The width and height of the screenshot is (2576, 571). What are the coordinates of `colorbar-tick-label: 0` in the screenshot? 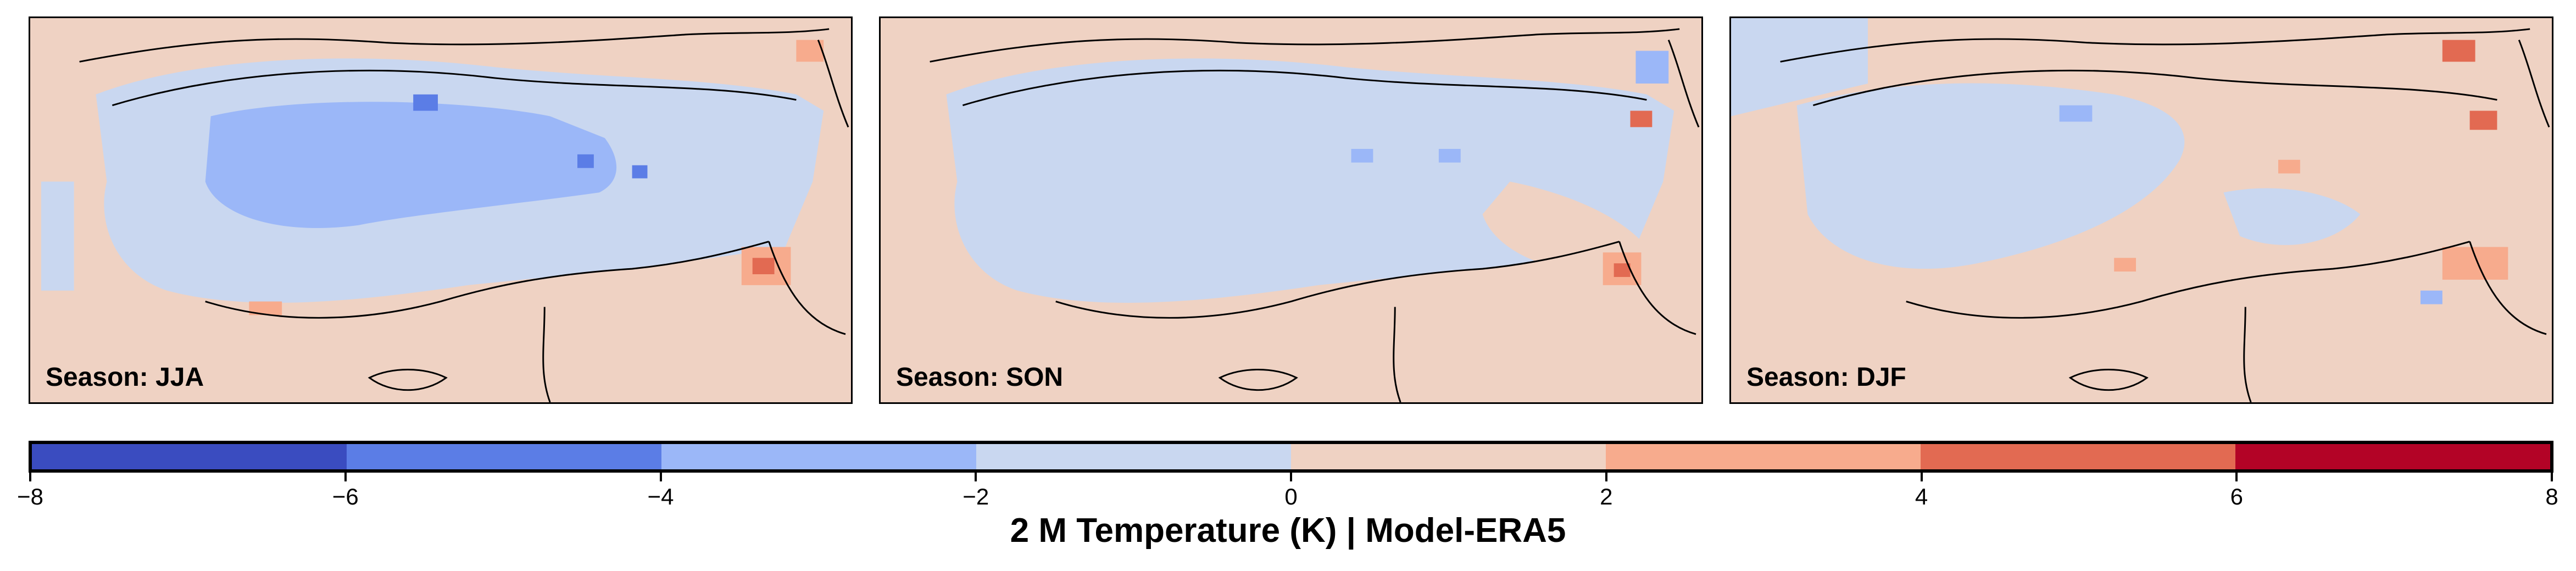 It's located at (1291, 496).